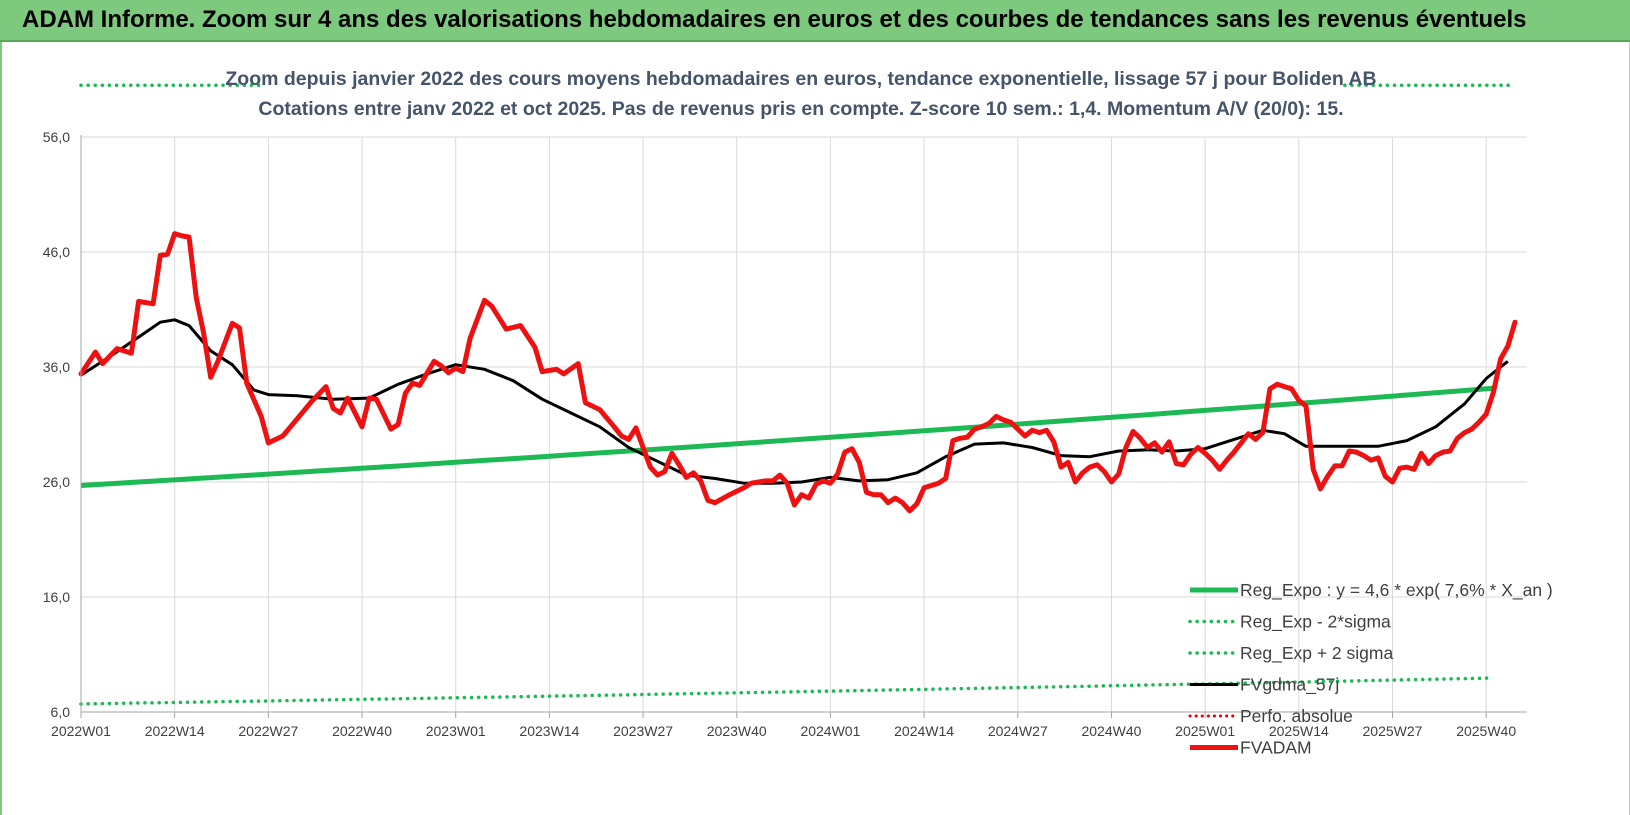  I want to click on legend-reg-expo-label: Reg_Expo : y = 4,6 * exp( 7,6% * X_an ), so click(1396, 590).